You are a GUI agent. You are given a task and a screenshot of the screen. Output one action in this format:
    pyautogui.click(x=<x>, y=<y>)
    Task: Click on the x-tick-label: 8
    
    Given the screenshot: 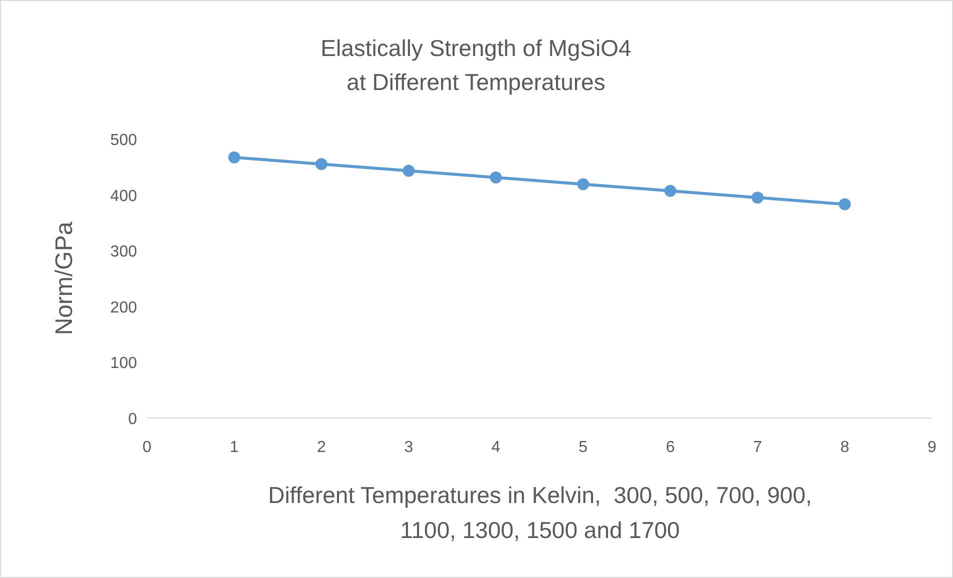 What is the action you would take?
    pyautogui.click(x=845, y=447)
    